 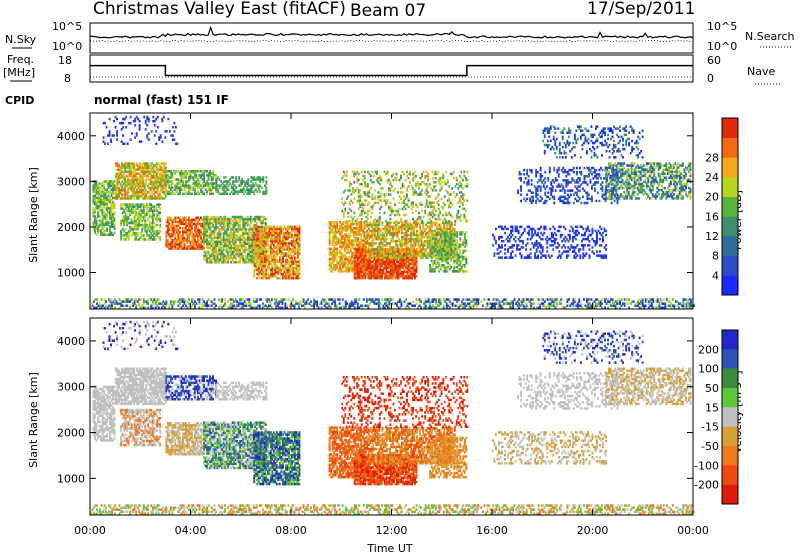 I want to click on nave-label: Nave, so click(x=761, y=71).